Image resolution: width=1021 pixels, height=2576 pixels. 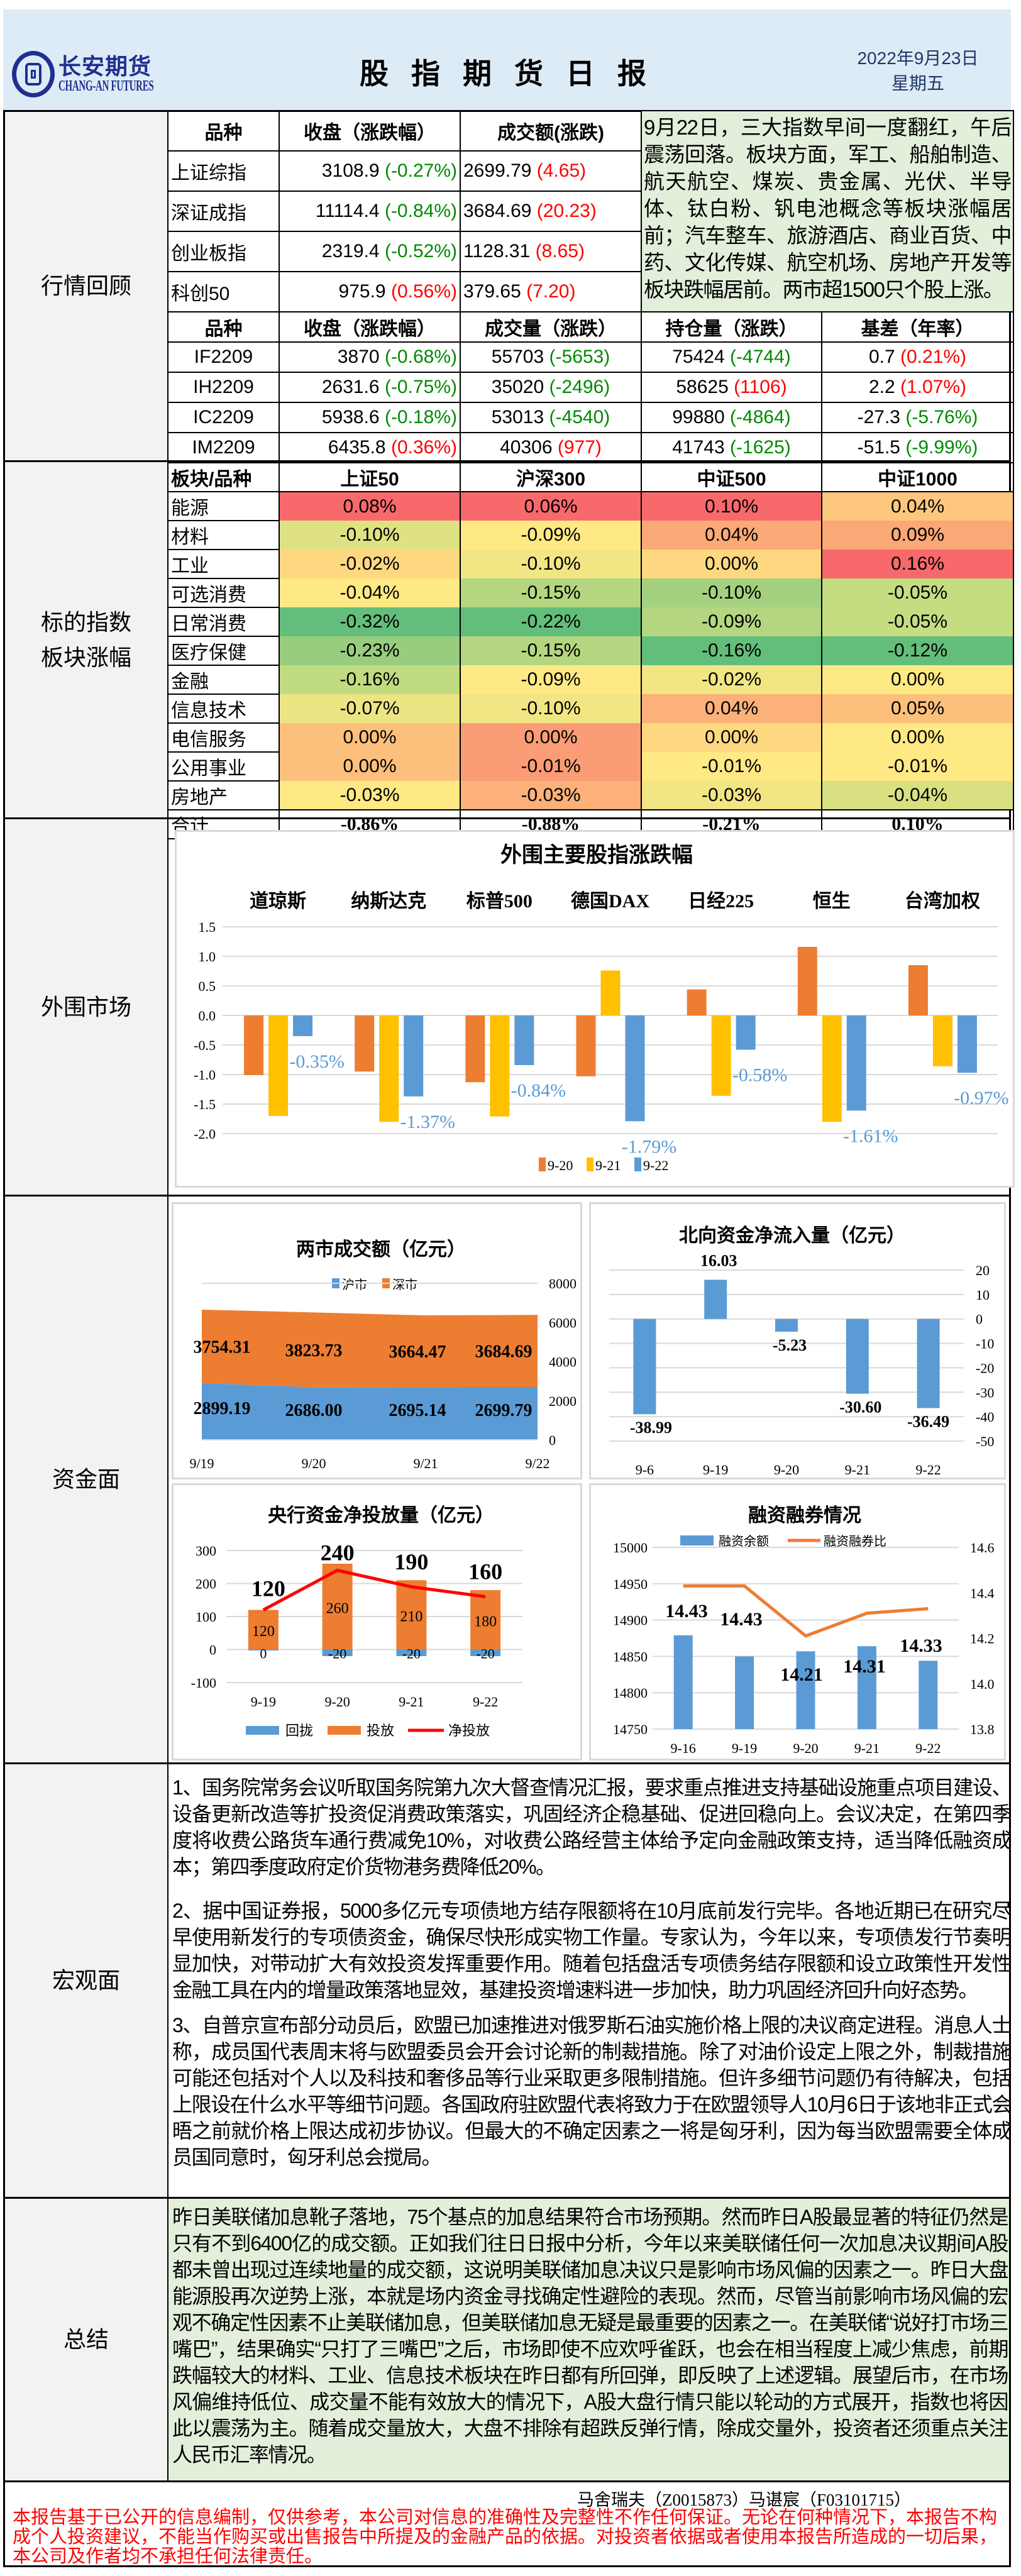 I want to click on heat-cell: -0.22%, so click(x=551, y=621).